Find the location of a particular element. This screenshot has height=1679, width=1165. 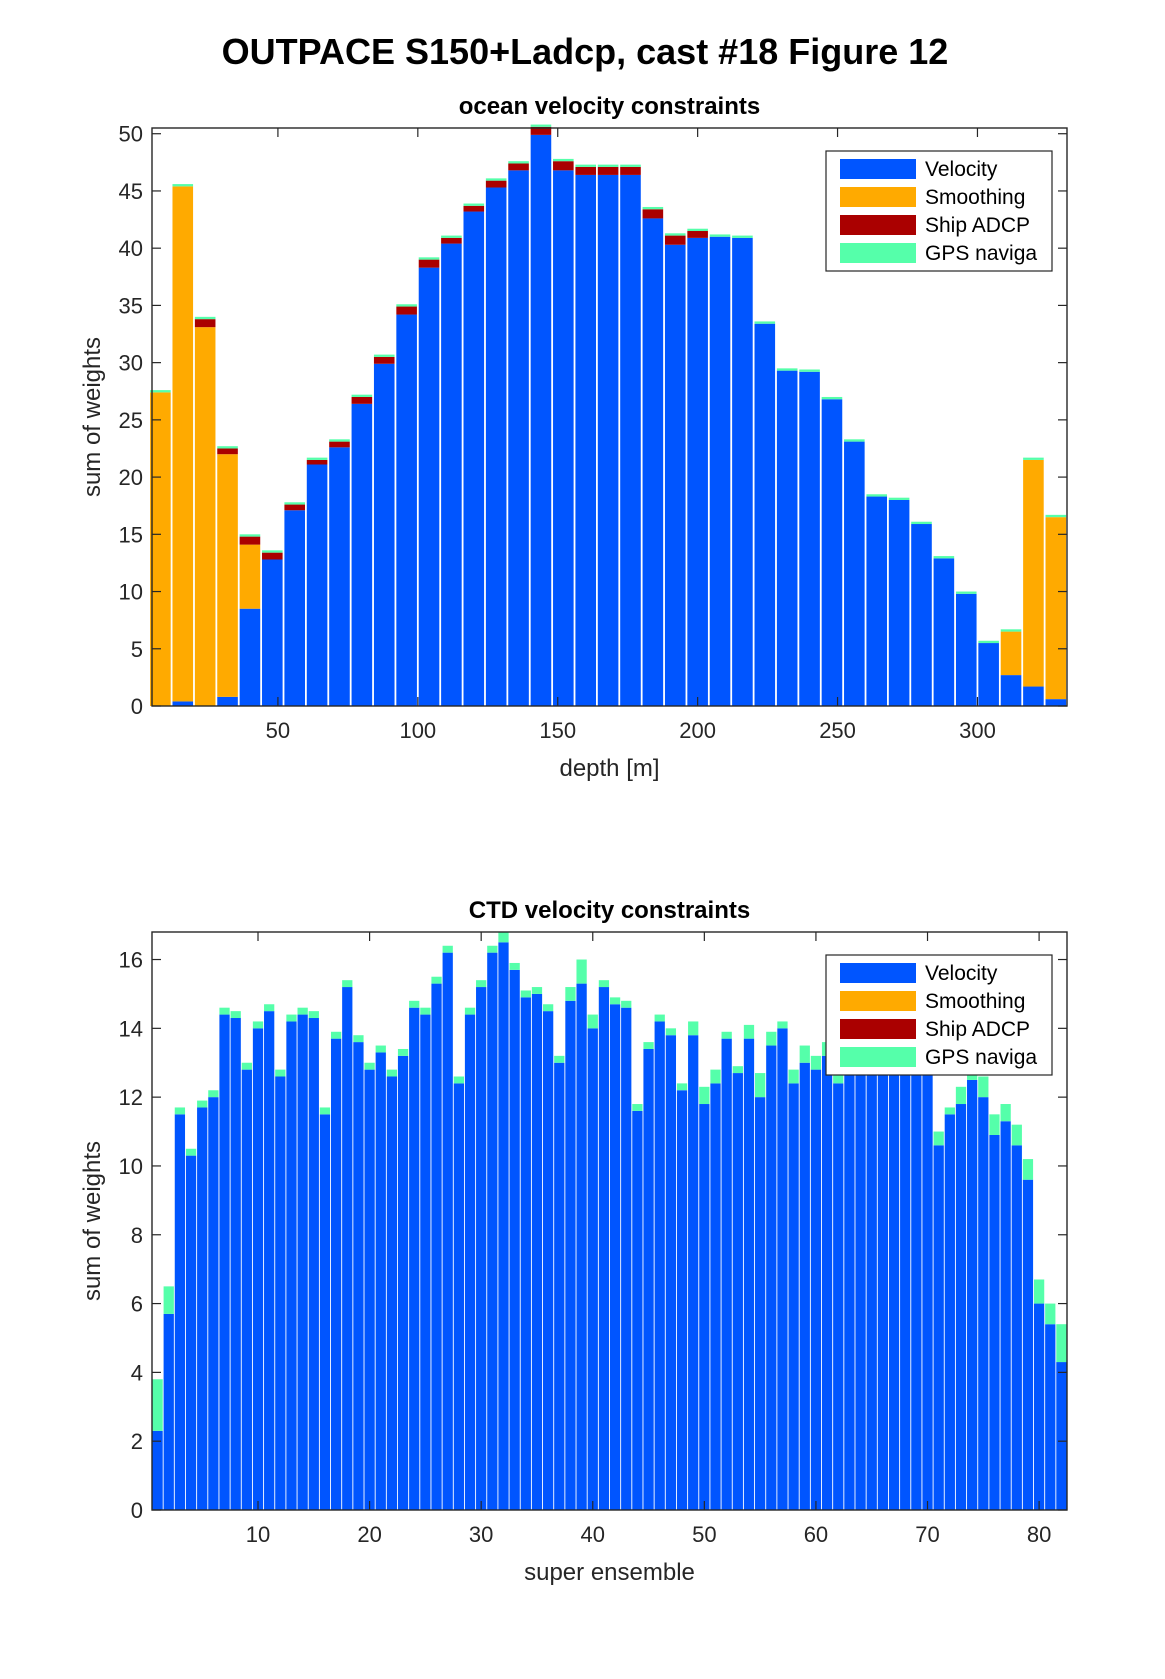

y-tick-label: 30 is located at coordinates (131, 363).